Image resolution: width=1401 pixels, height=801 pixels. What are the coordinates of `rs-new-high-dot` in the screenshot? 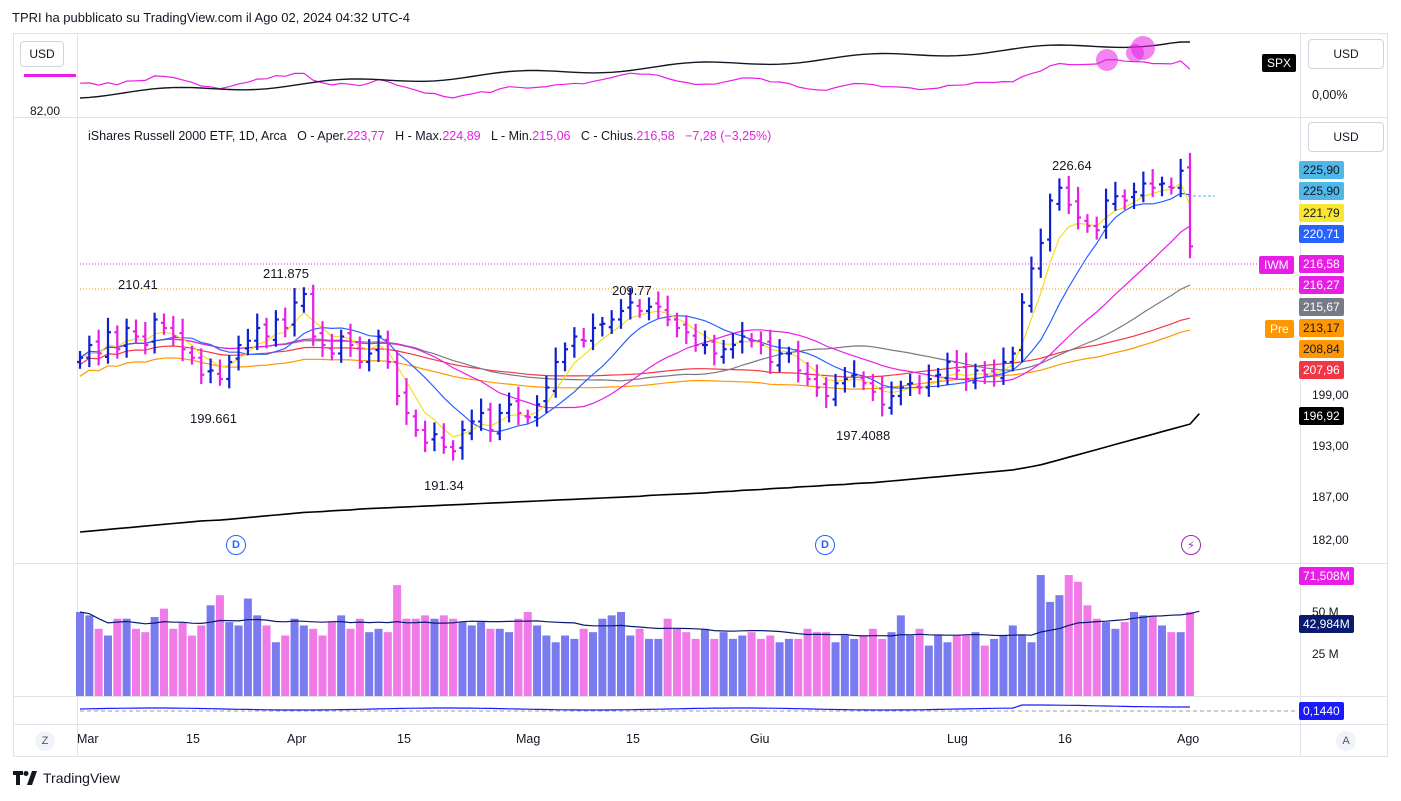 It's located at (1135, 53).